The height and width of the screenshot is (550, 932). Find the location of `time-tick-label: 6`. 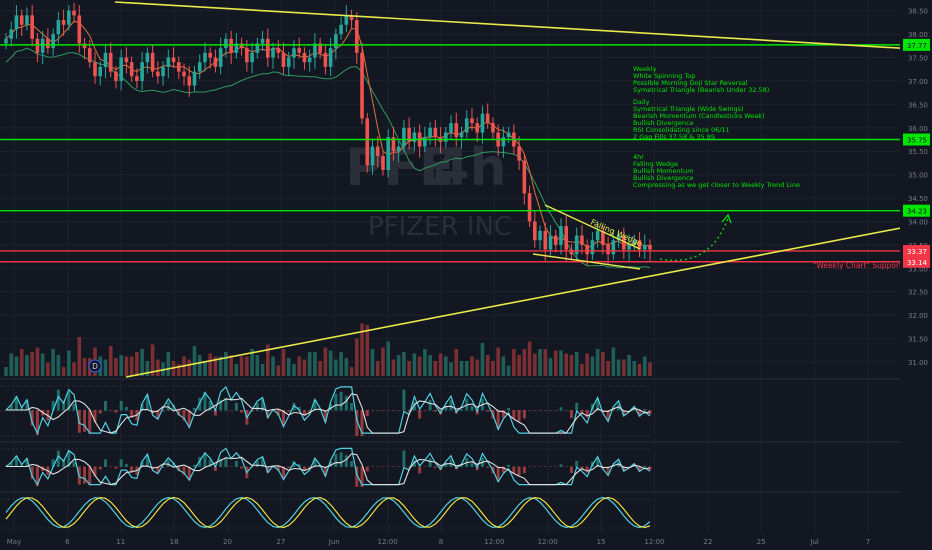

time-tick-label: 6 is located at coordinates (67, 542).